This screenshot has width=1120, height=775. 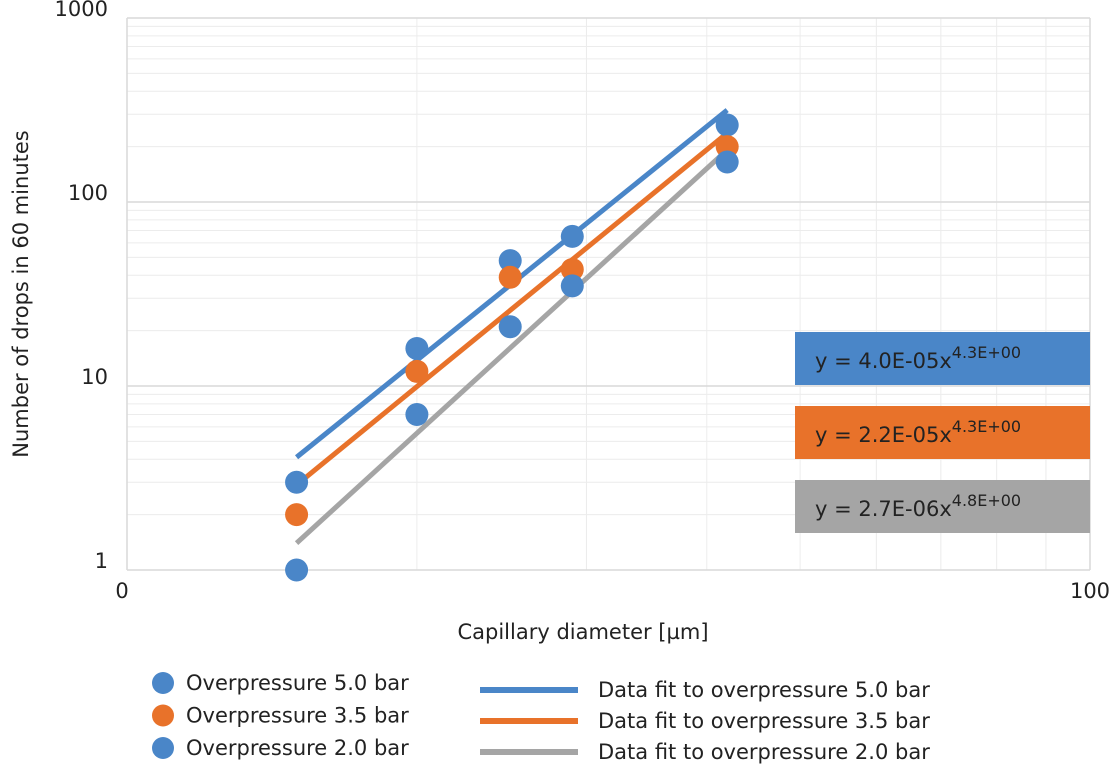 I want to click on equation-exponent: 4.8E+00, so click(x=986, y=500).